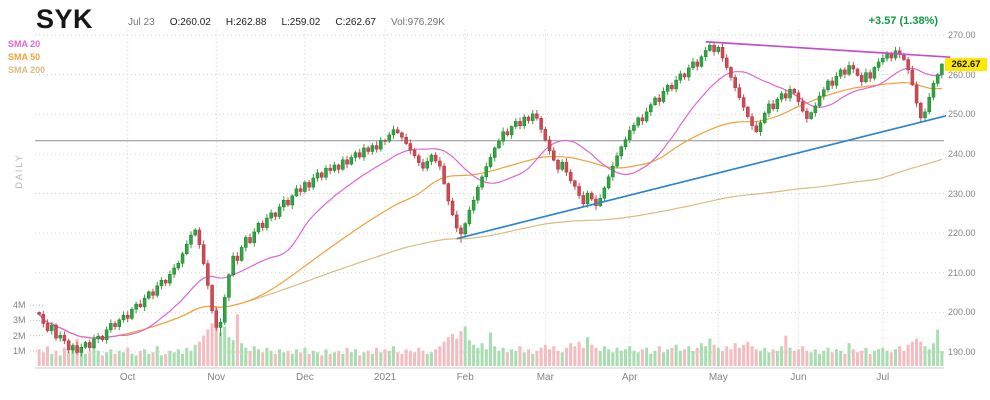 The width and height of the screenshot is (990, 400). I want to click on date-axis-label: May, so click(718, 377).